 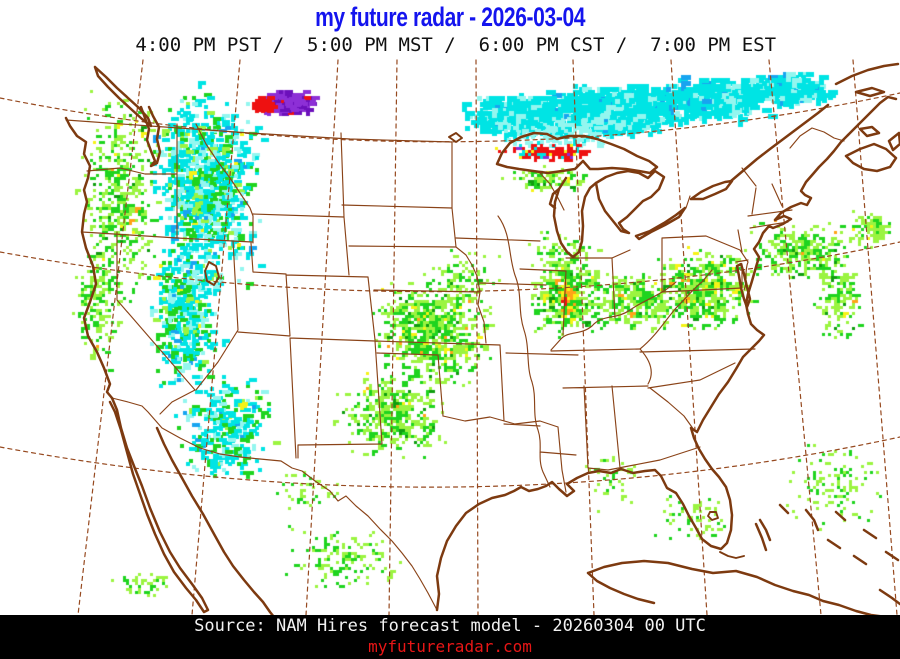 What do you see at coordinates (450, 646) in the screenshot?
I see `website-link: myfutureradar.com` at bounding box center [450, 646].